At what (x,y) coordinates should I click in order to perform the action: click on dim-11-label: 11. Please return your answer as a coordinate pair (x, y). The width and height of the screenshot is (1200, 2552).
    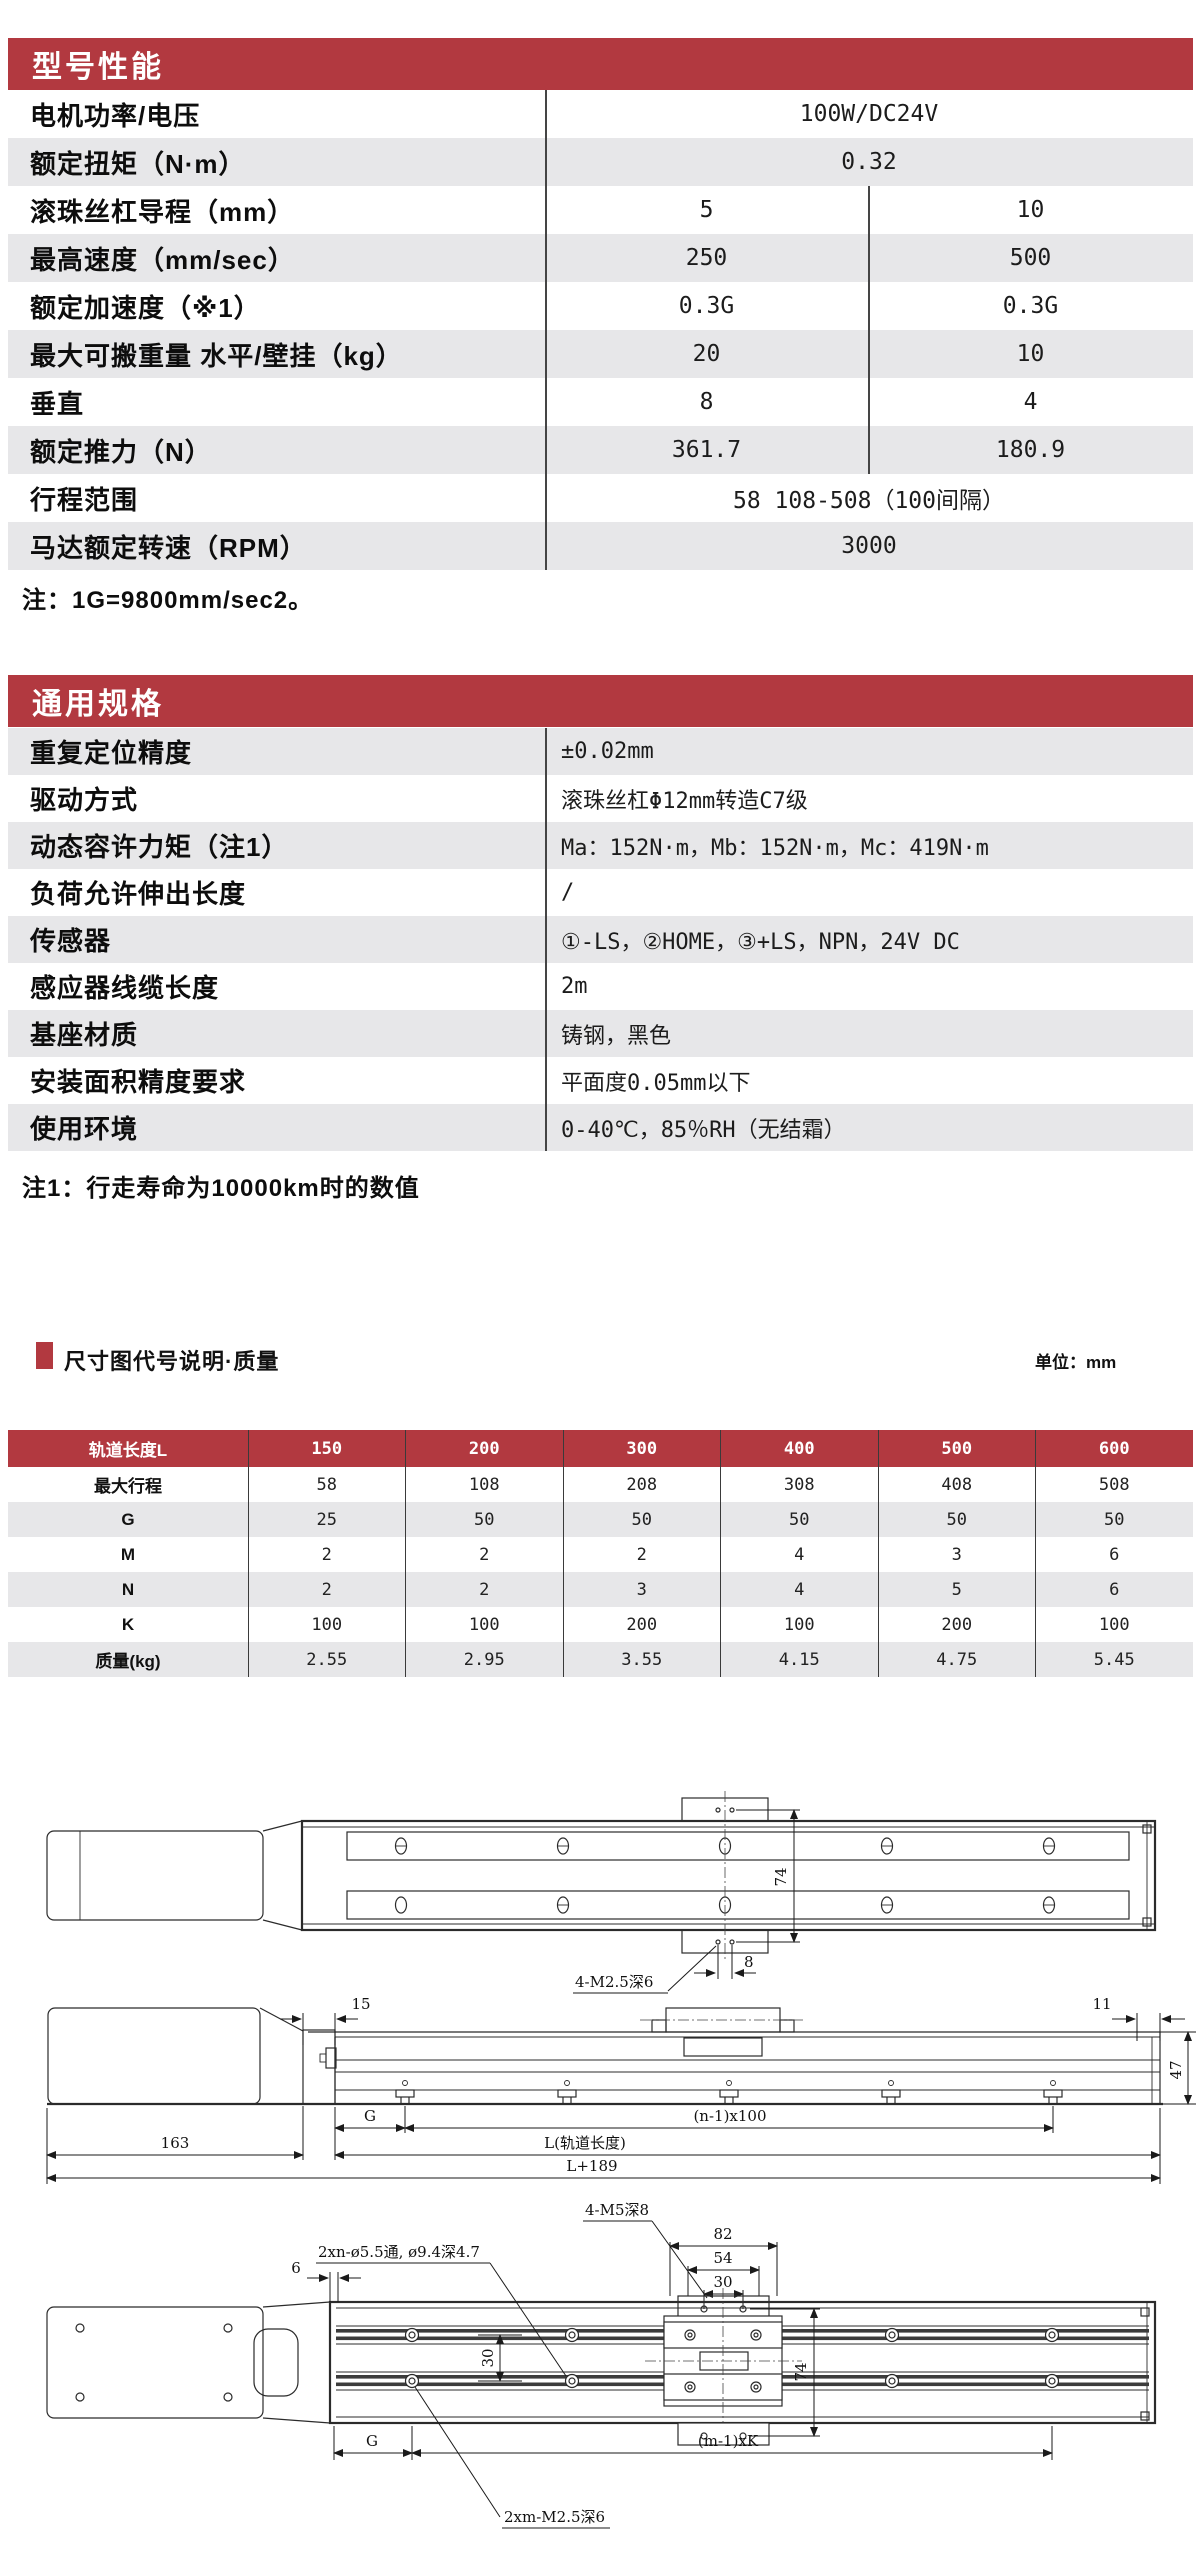
    Looking at the image, I should click on (1101, 2004).